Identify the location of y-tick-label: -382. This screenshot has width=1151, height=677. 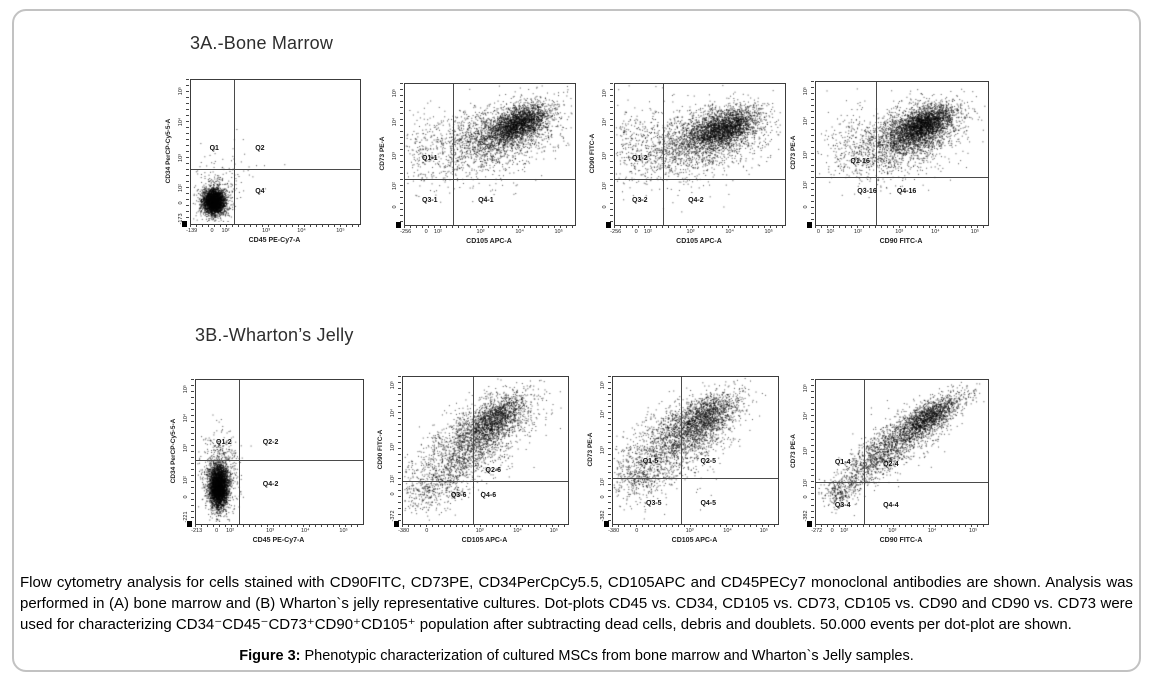
(806, 516).